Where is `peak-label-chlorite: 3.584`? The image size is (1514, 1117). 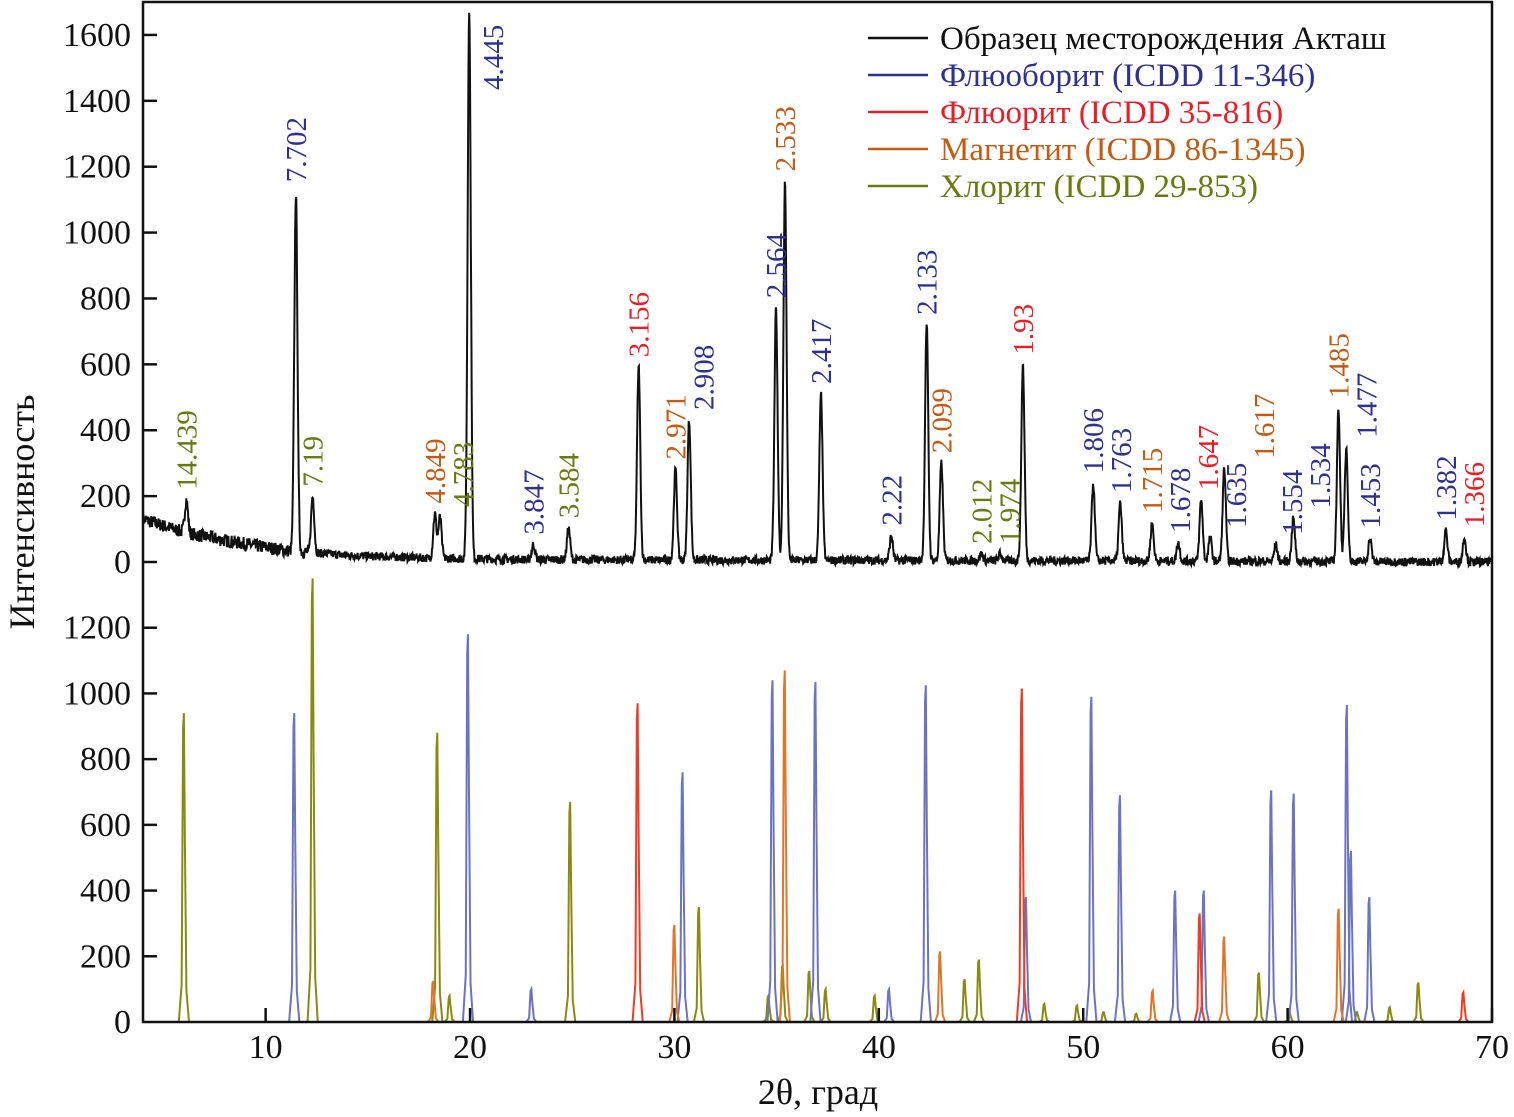 peak-label-chlorite: 3.584 is located at coordinates (570, 486).